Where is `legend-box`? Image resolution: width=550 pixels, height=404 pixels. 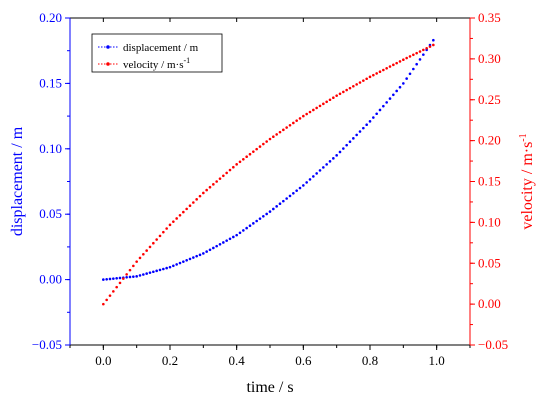
legend-box is located at coordinates (157, 53).